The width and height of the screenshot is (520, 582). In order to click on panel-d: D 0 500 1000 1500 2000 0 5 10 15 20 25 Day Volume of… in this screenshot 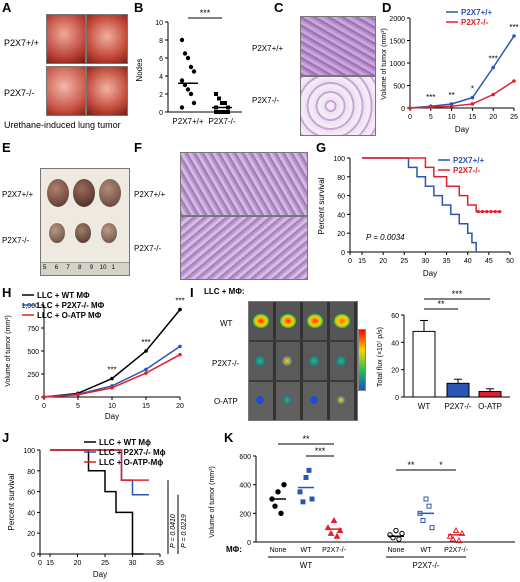, I will do `click(449, 67)`.